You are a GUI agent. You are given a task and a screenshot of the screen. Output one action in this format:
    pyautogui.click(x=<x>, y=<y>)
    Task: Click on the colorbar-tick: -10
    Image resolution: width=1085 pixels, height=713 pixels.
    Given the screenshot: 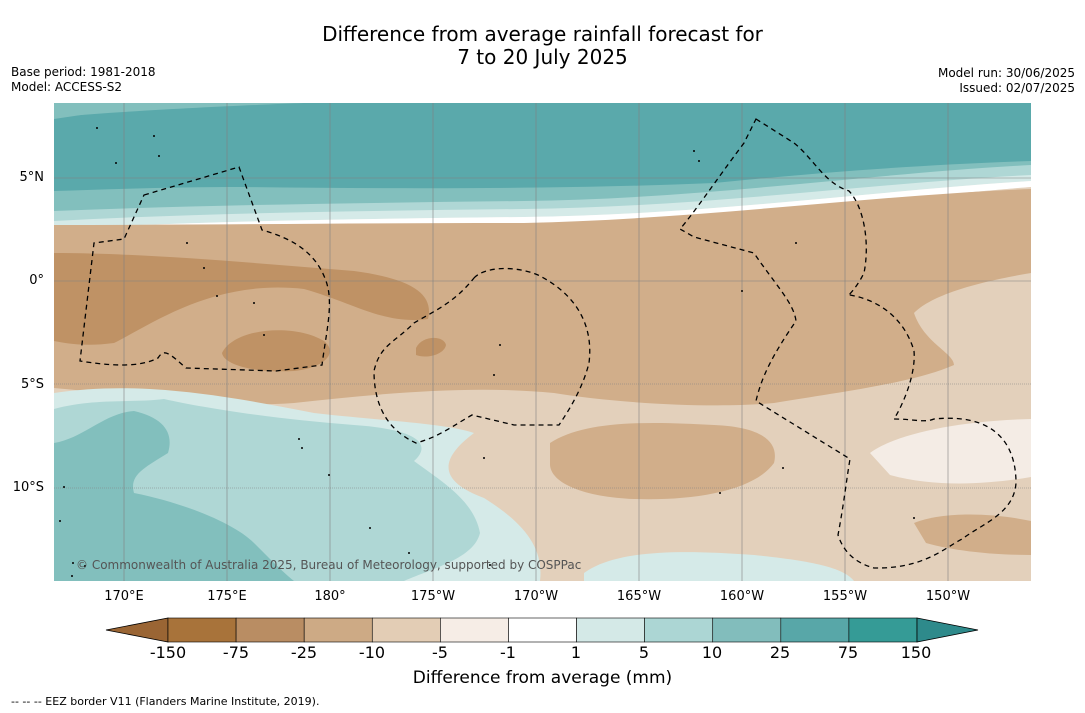 What is the action you would take?
    pyautogui.click(x=372, y=652)
    